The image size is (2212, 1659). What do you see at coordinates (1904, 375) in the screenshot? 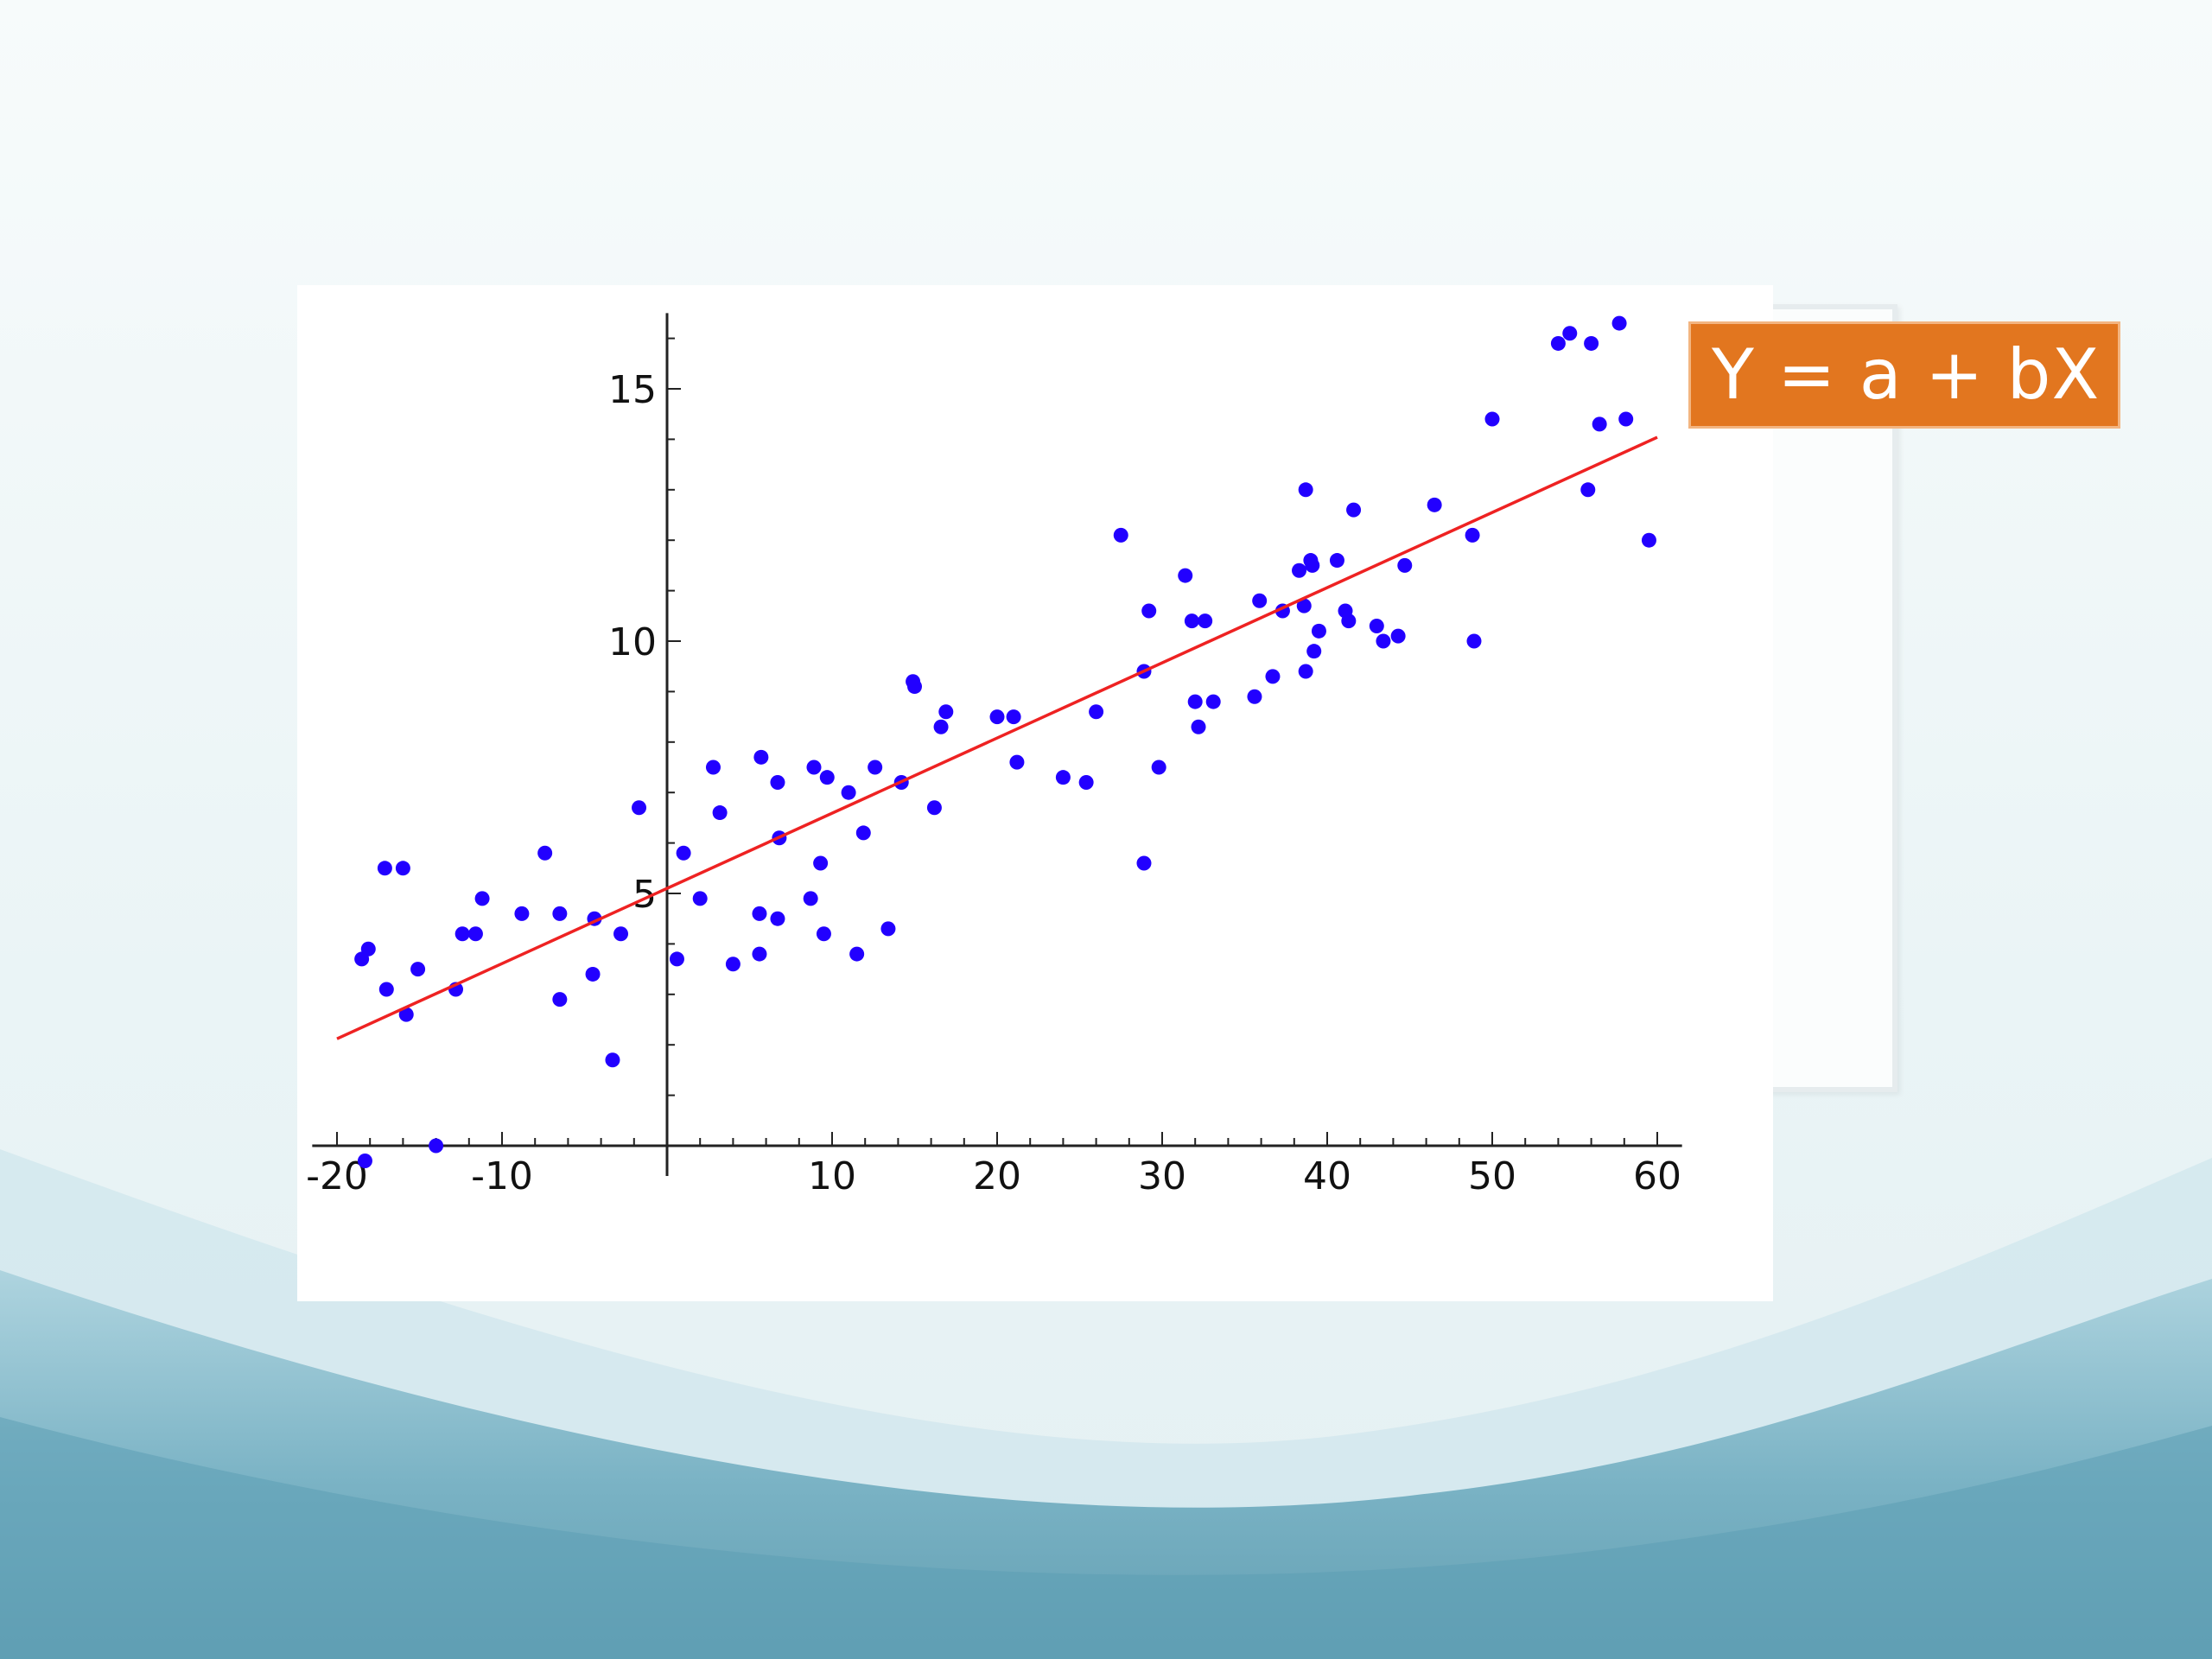
I see `equation-label: Y = a + bX` at bounding box center [1904, 375].